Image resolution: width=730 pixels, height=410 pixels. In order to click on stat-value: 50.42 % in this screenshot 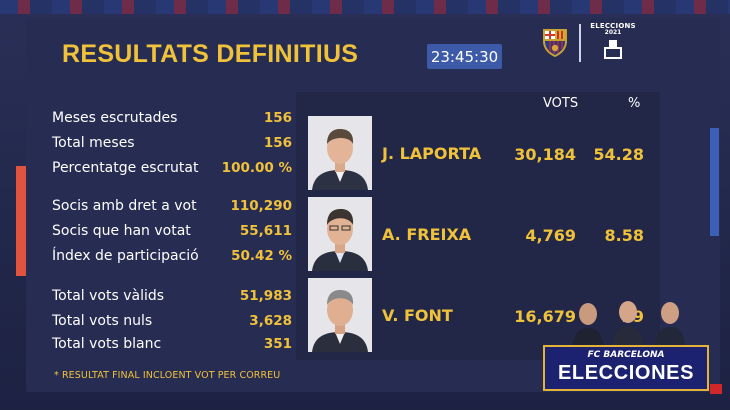, I will do `click(261, 256)`.